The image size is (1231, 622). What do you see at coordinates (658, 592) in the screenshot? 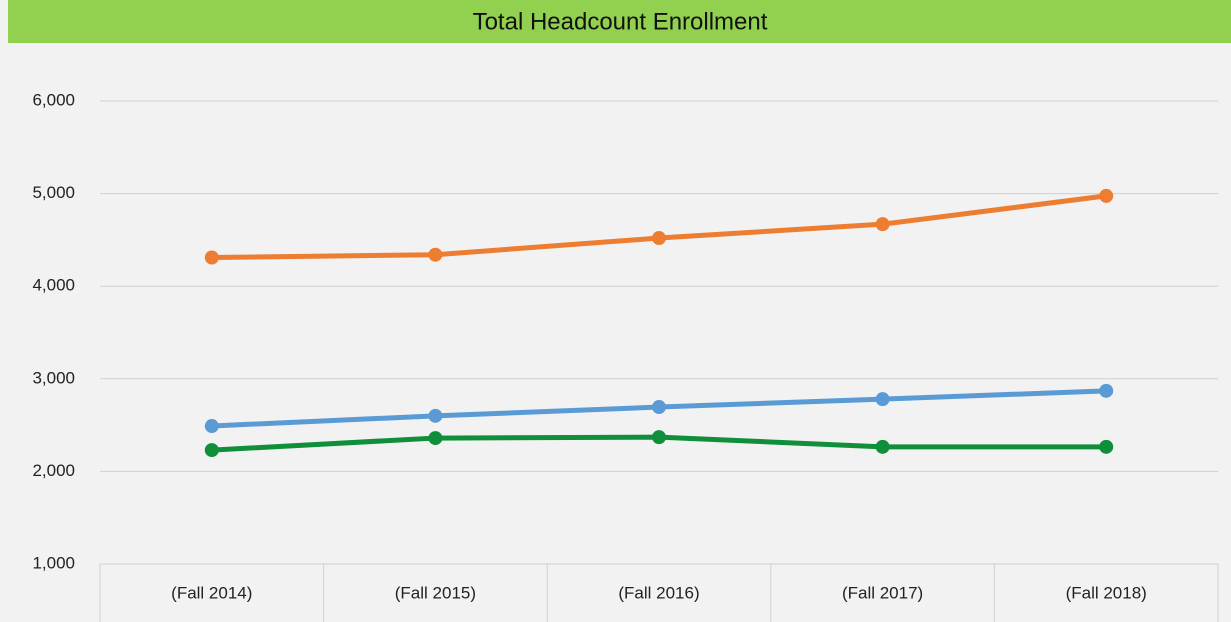
I see `x-tick-label: (Fall 2016)` at bounding box center [658, 592].